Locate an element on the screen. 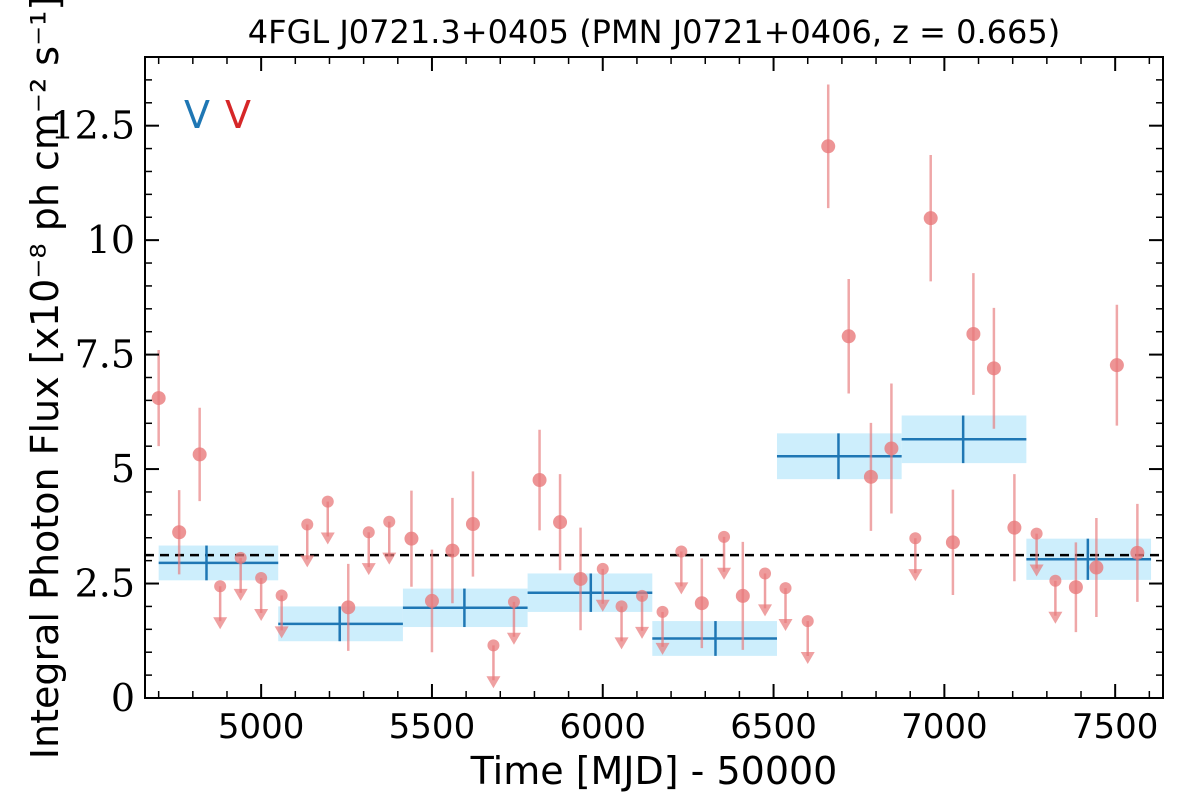  y-tick-label: 0 is located at coordinates (123, 698).